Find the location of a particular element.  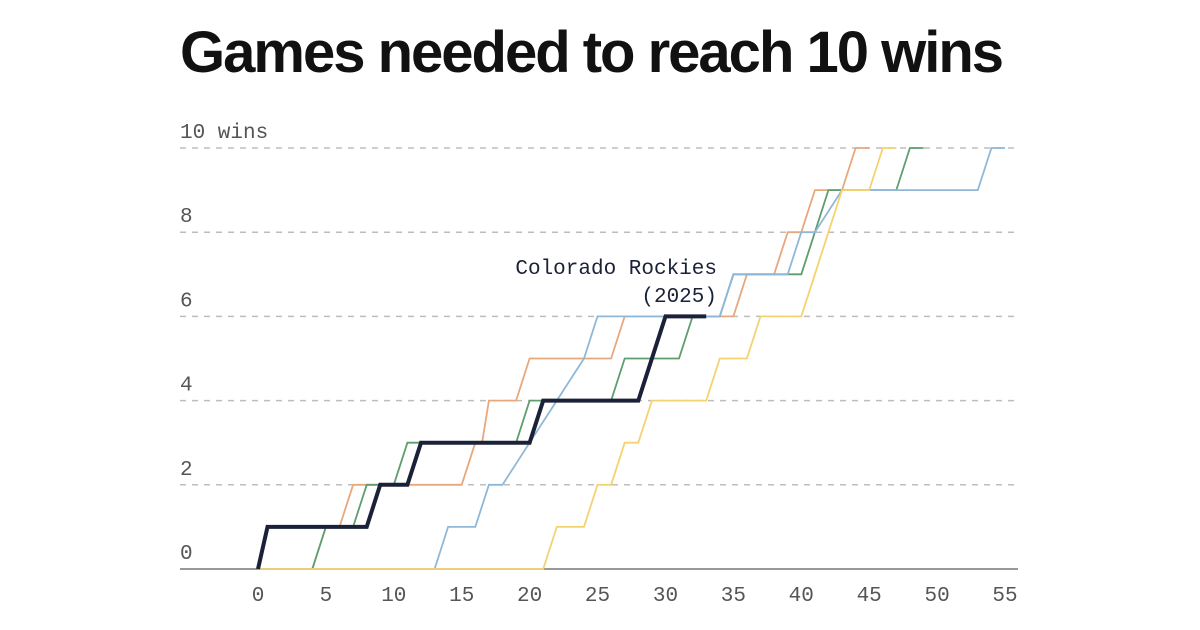

x-tick-label: 50 is located at coordinates (936, 596).